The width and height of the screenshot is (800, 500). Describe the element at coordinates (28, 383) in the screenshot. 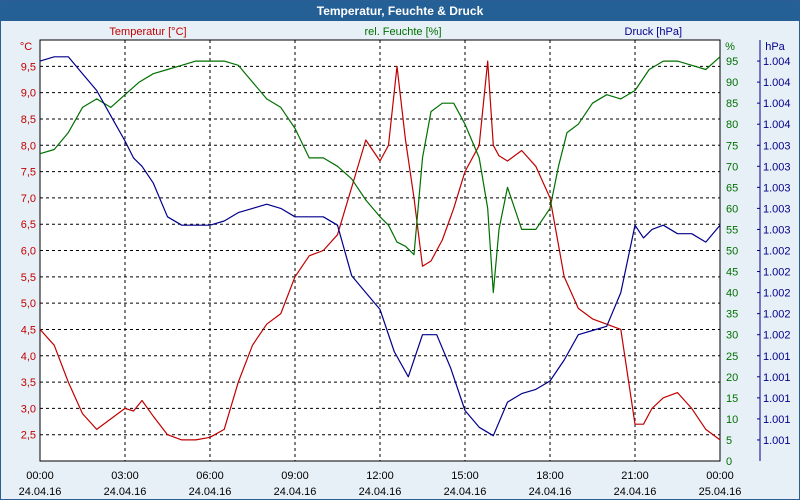

I see `temperature-tick-label: 3,5` at that location.